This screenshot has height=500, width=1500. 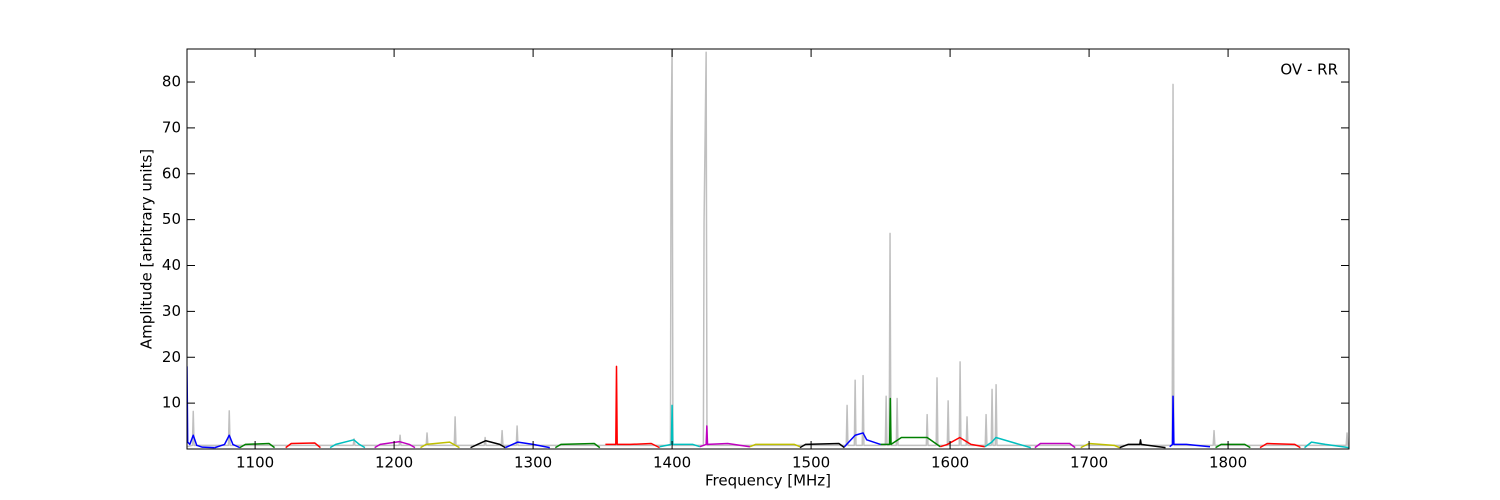 What do you see at coordinates (147, 249) in the screenshot?
I see `y-axis-label: Amplitude [arbitrary units]` at bounding box center [147, 249].